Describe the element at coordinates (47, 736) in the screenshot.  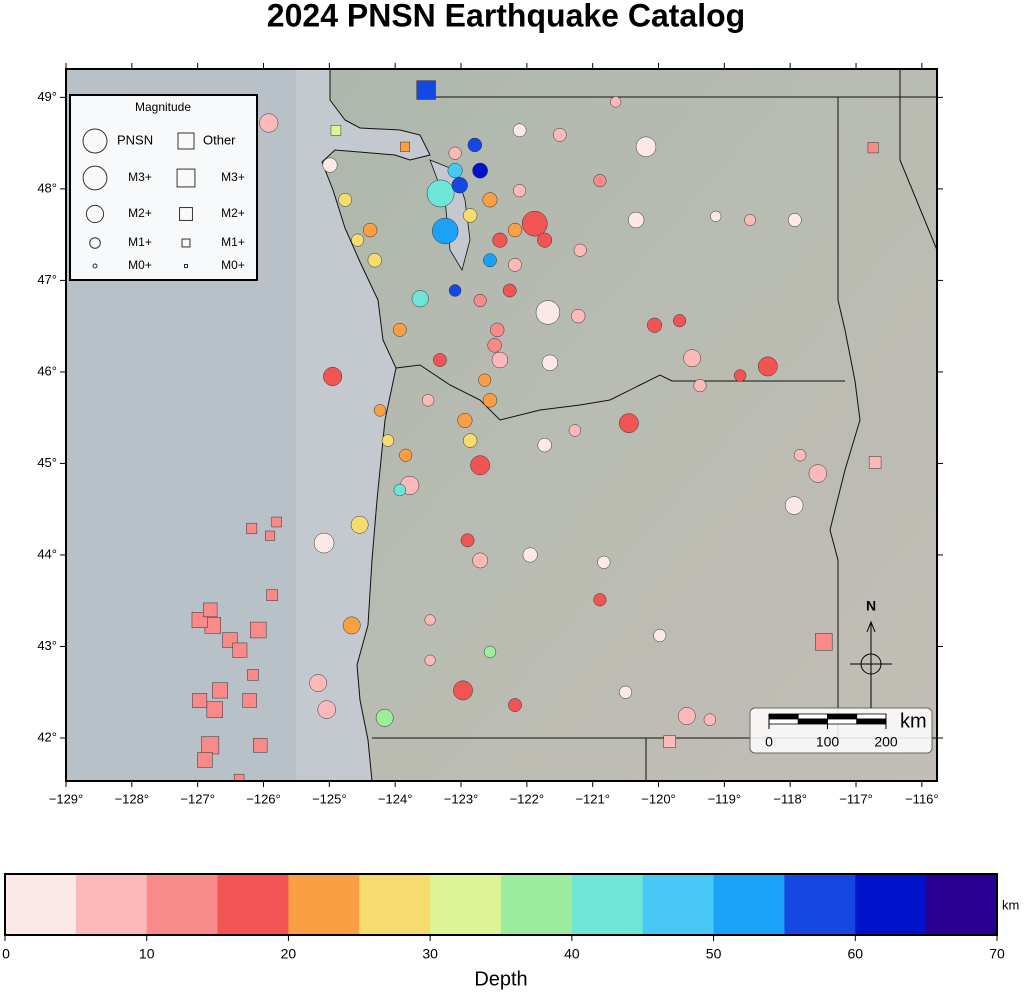
I see `y-tick-label: 42°` at that location.